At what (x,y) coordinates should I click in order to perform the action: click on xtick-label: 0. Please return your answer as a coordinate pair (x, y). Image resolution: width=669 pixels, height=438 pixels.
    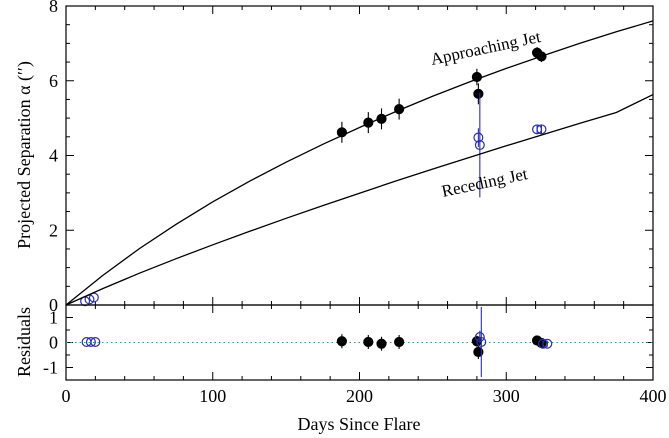
    Looking at the image, I should click on (66, 396).